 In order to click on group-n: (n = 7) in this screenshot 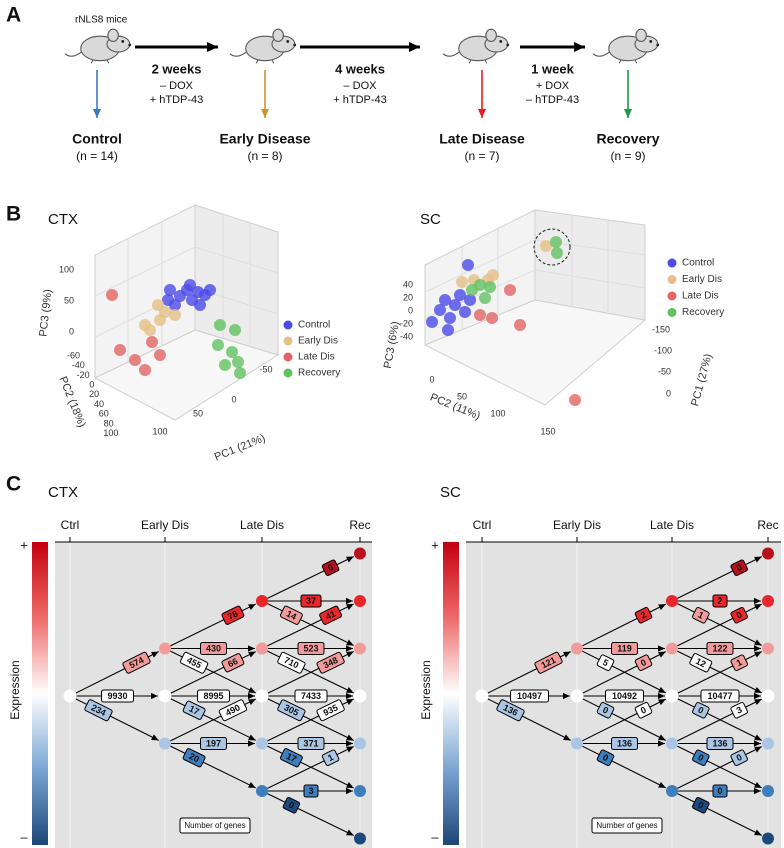, I will do `click(481, 156)`.